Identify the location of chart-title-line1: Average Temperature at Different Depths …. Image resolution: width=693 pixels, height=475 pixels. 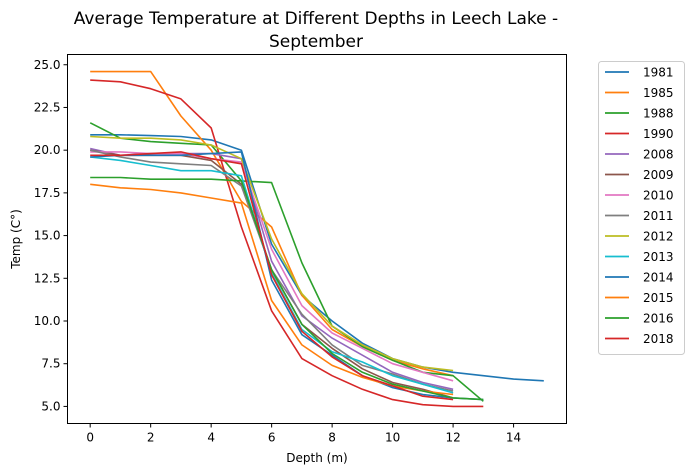
(316, 19).